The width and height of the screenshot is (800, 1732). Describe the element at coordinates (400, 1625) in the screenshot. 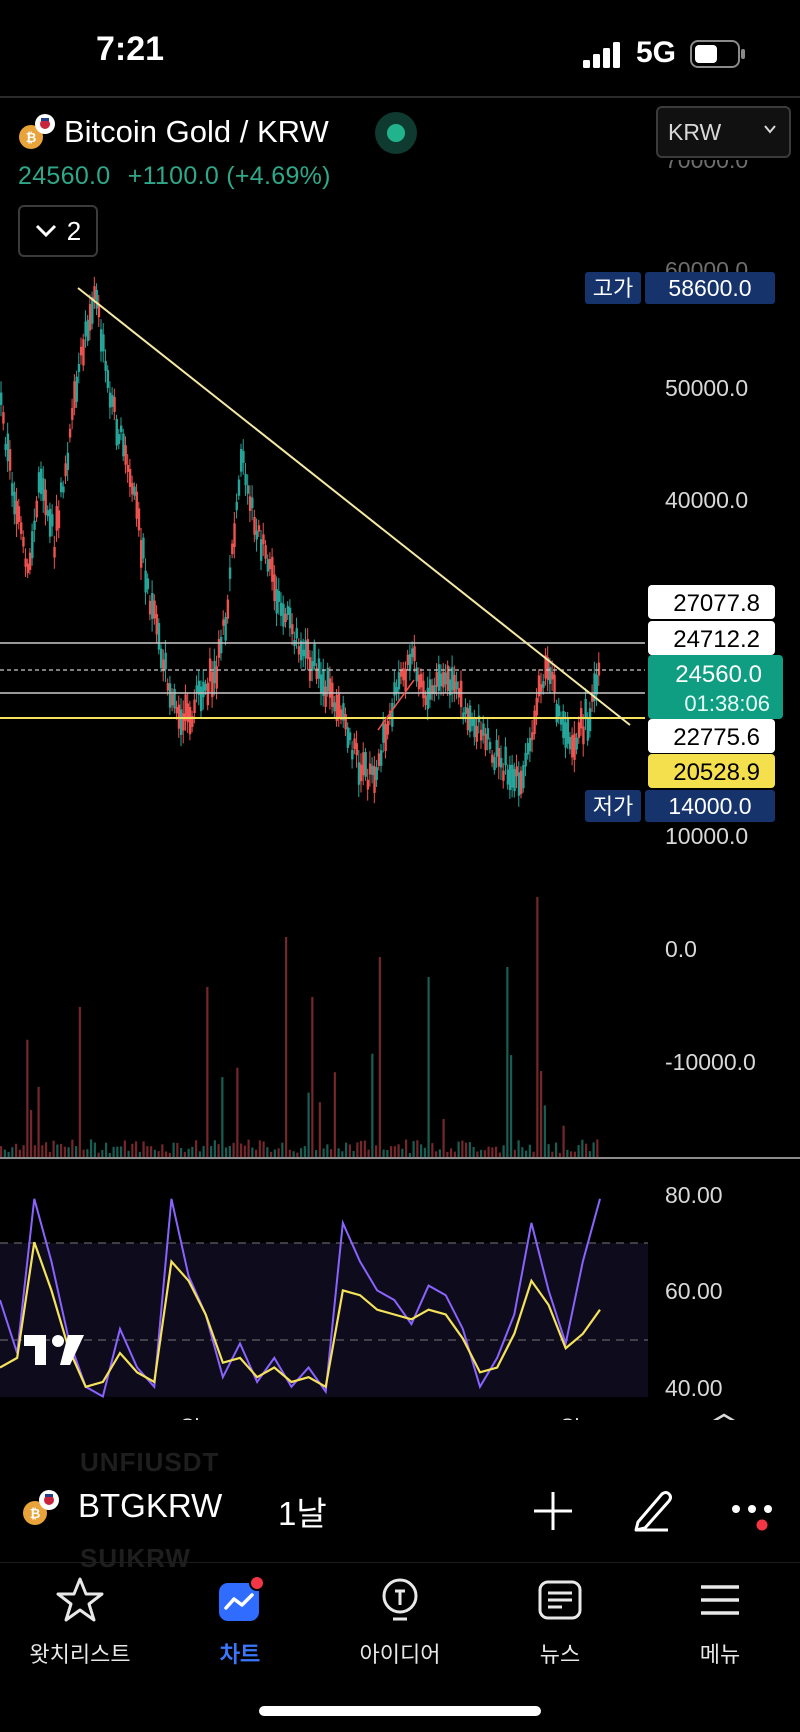

I see `tab-ideas: 아이디어` at that location.